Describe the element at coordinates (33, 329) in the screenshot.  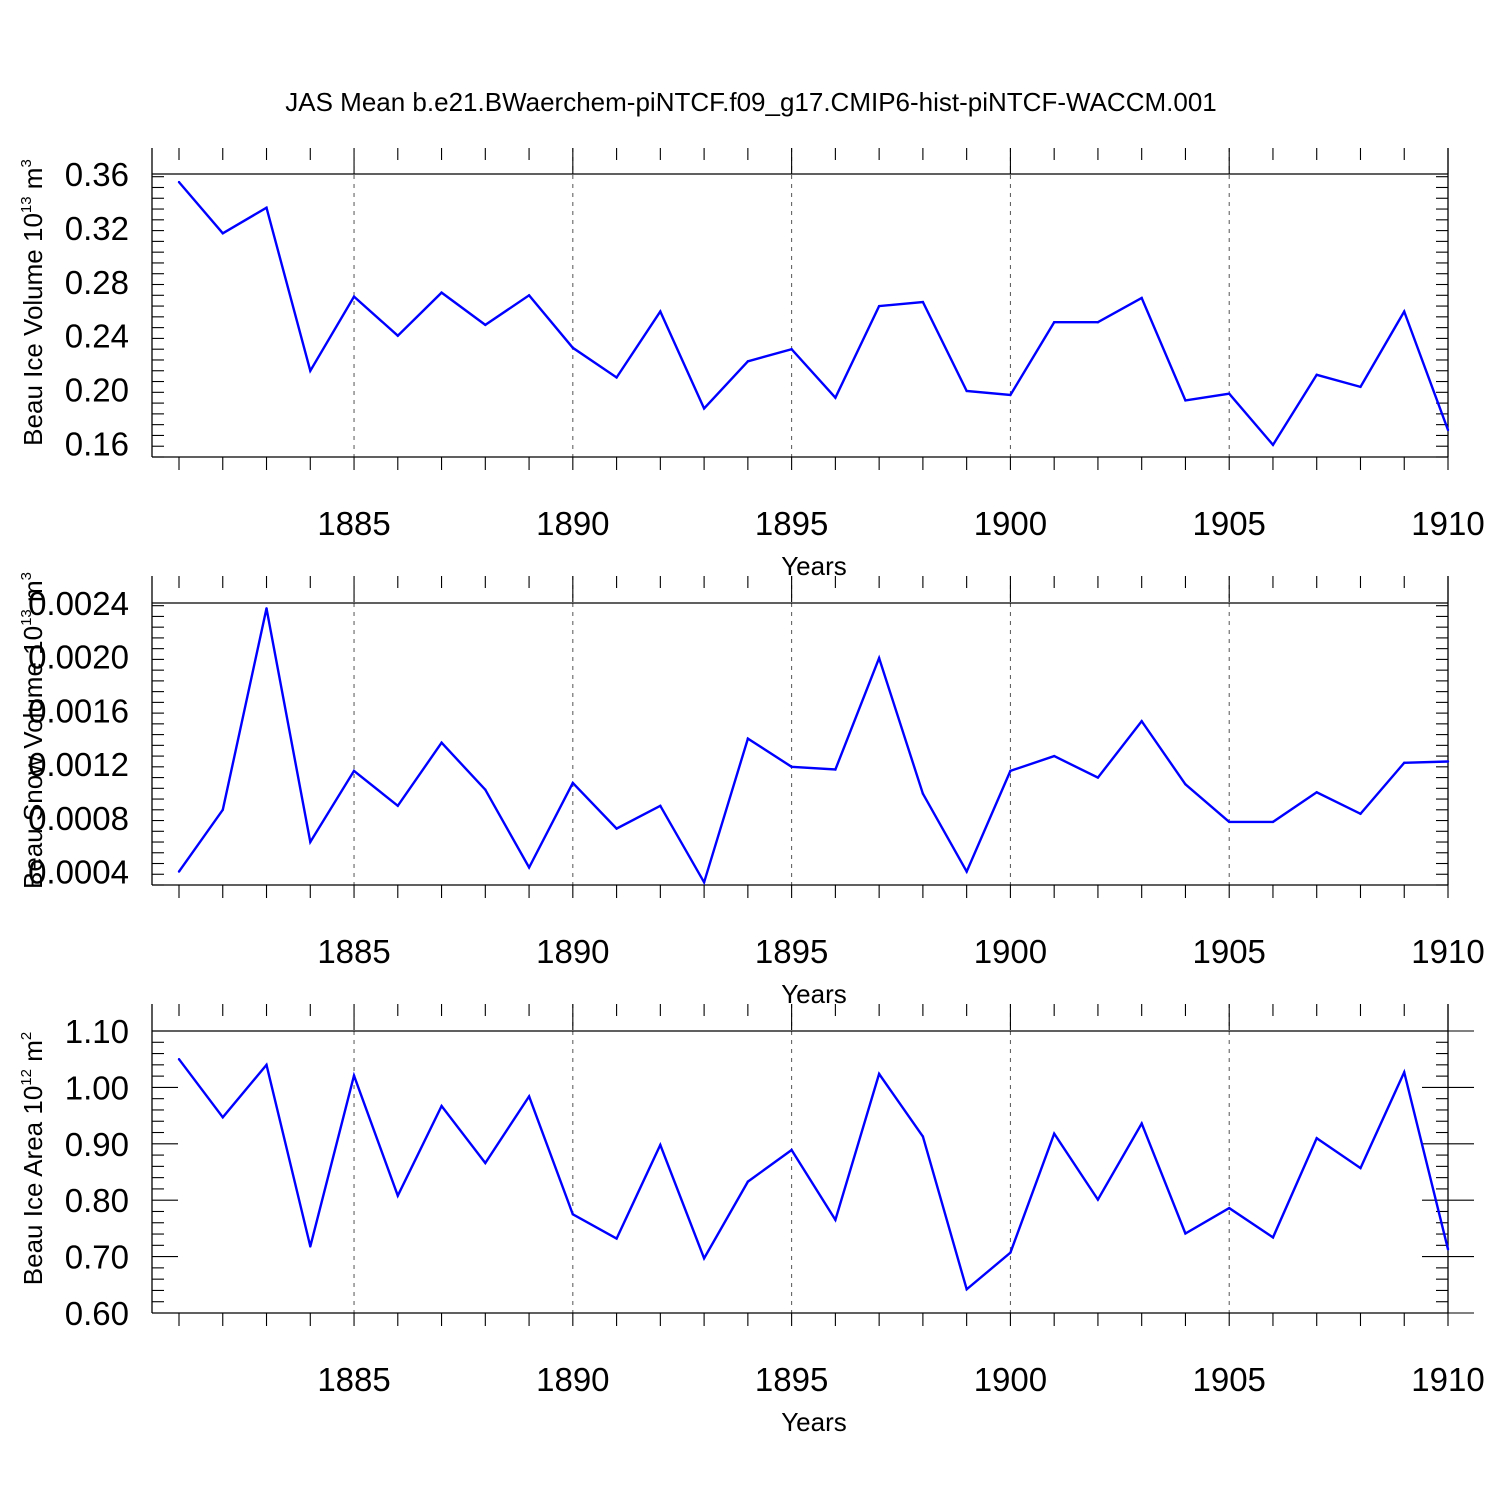
I see `y-axis-label-text: Beau Ice Volume 10` at that location.